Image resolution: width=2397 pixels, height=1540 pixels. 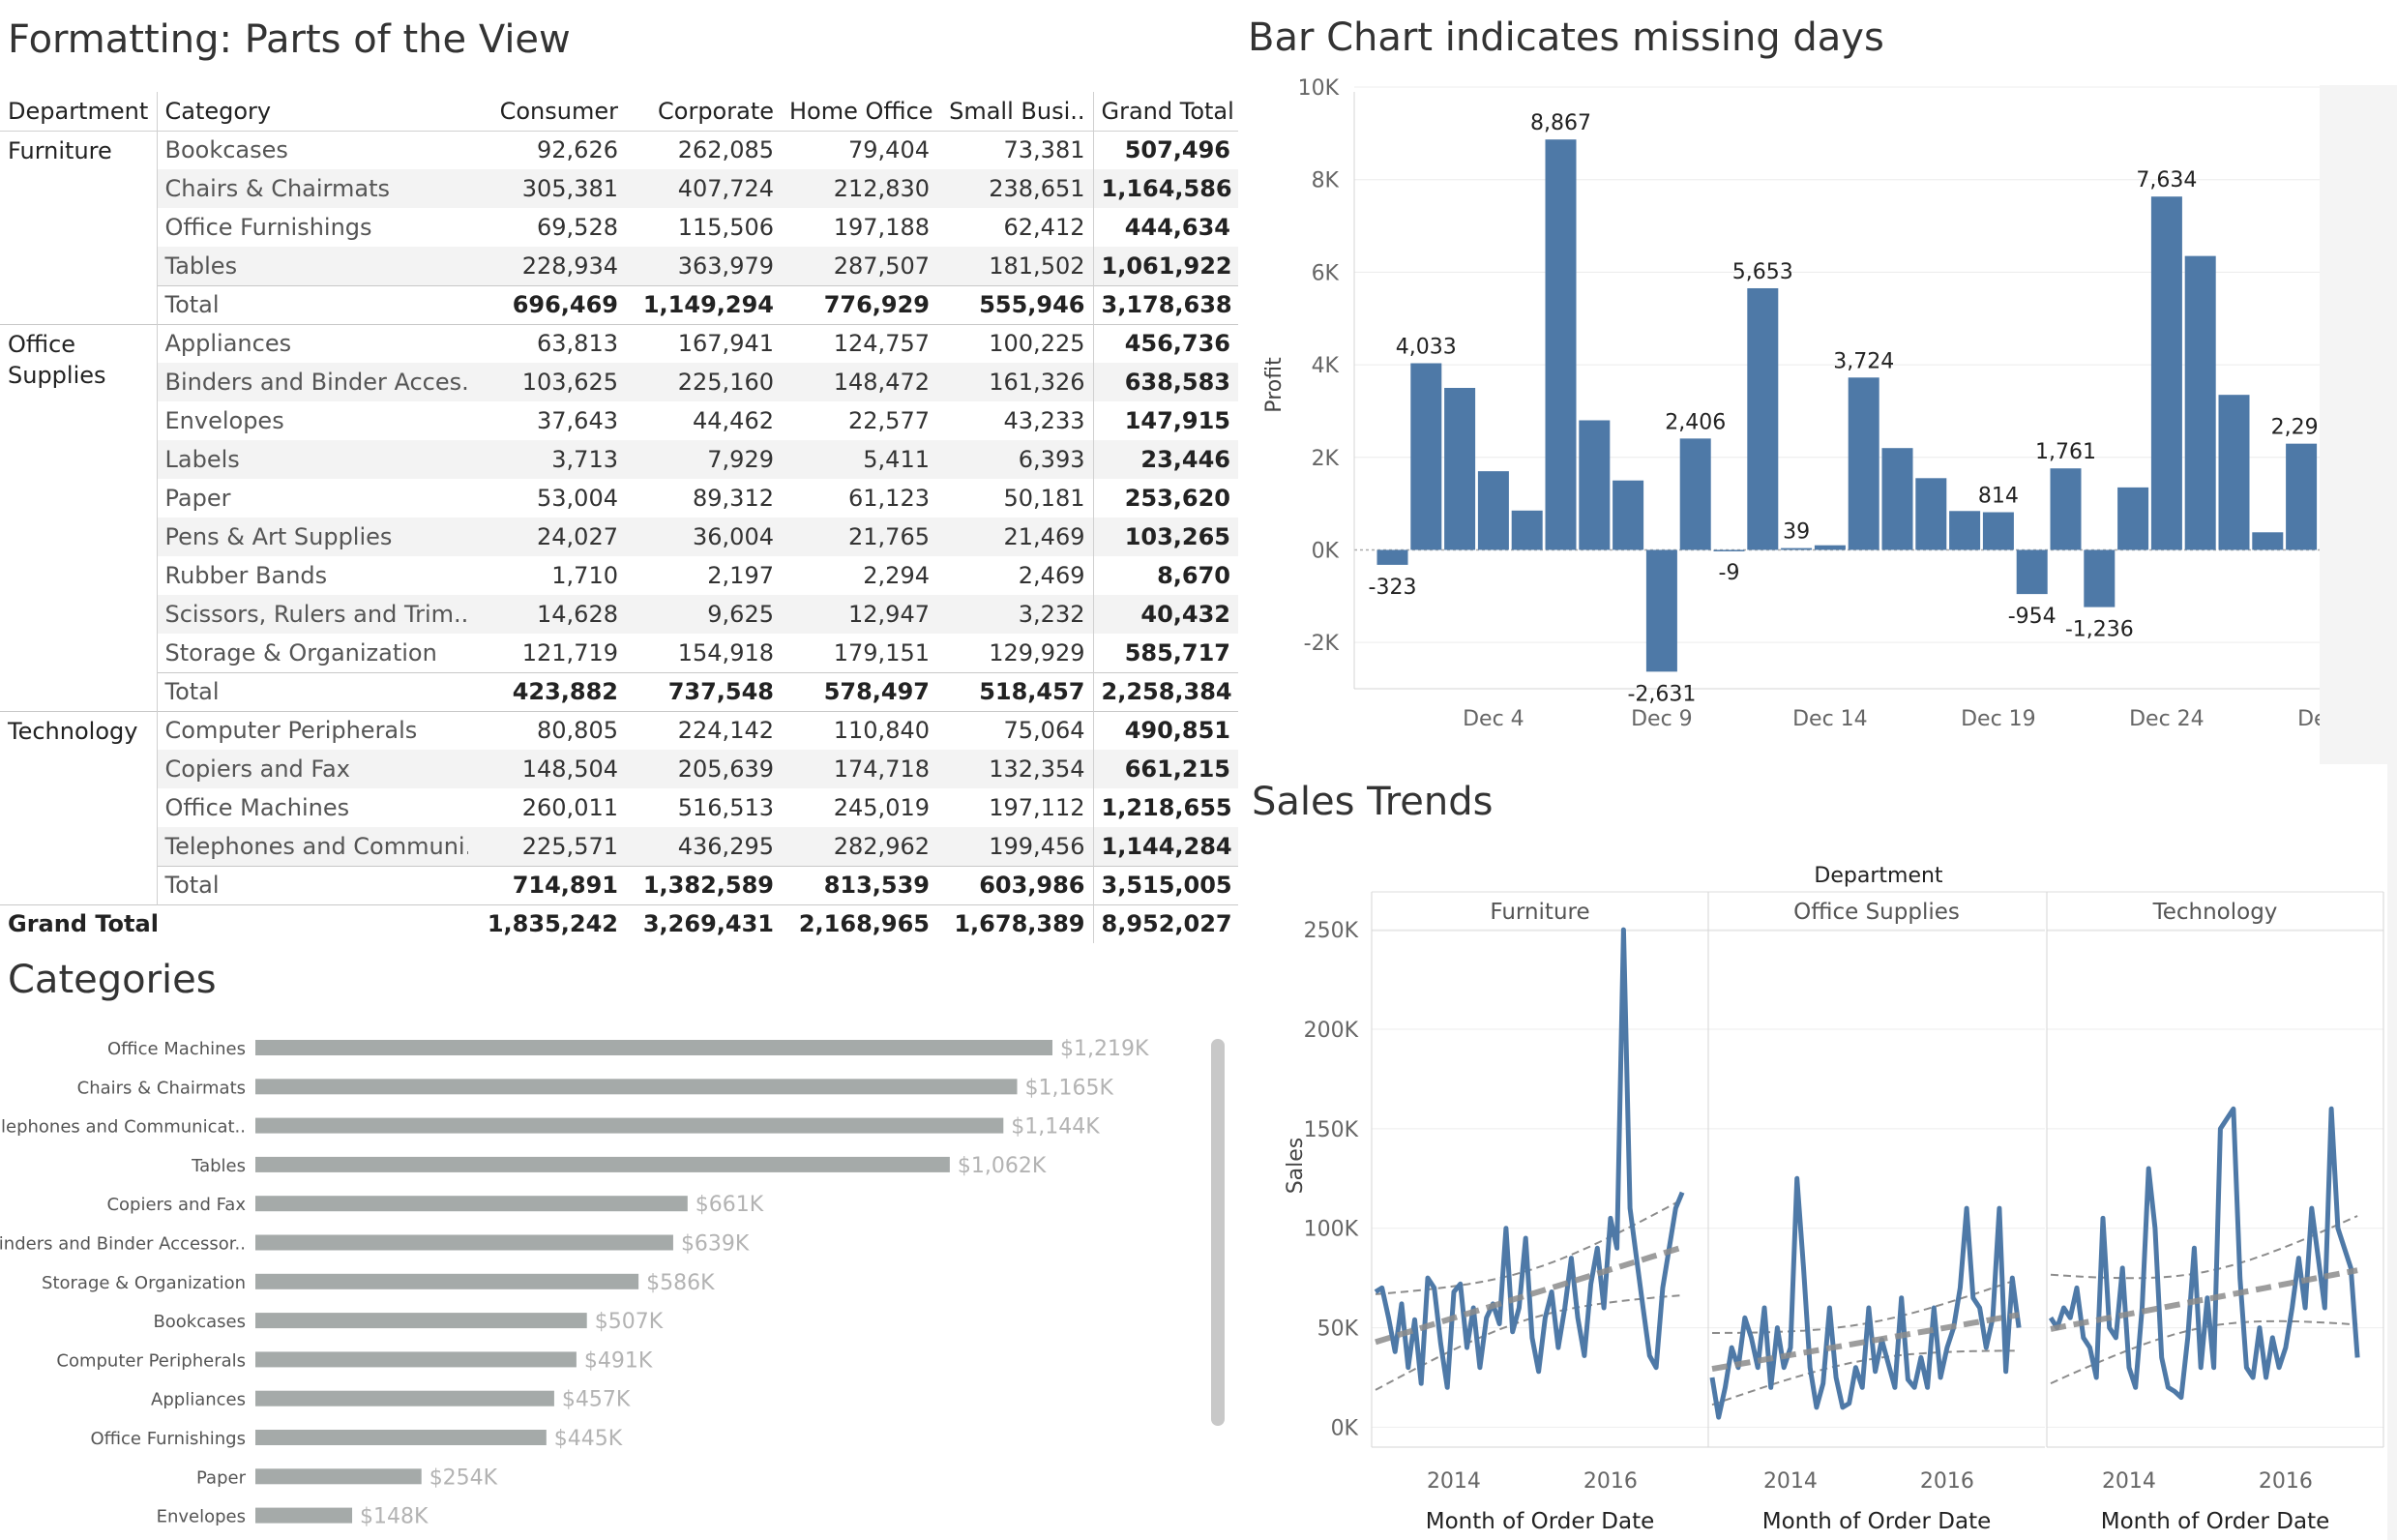 What do you see at coordinates (312, 149) in the screenshot?
I see `category-label: Bookcases` at bounding box center [312, 149].